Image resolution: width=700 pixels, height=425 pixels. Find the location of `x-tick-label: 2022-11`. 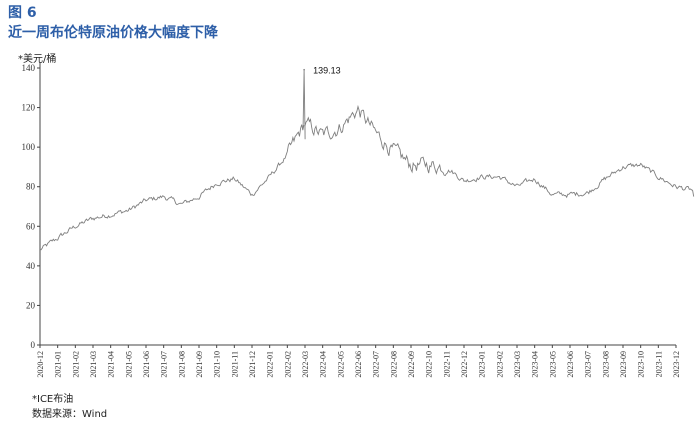

x-tick-label: 2022-11 is located at coordinates (446, 364).